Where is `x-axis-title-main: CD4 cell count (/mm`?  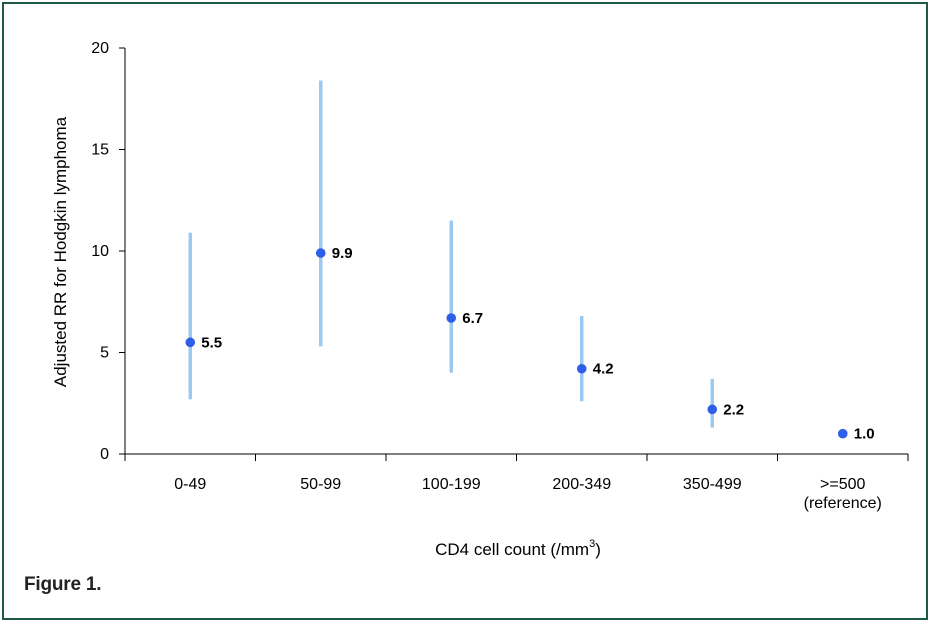 x-axis-title-main: CD4 cell count (/mm is located at coordinates (512, 549).